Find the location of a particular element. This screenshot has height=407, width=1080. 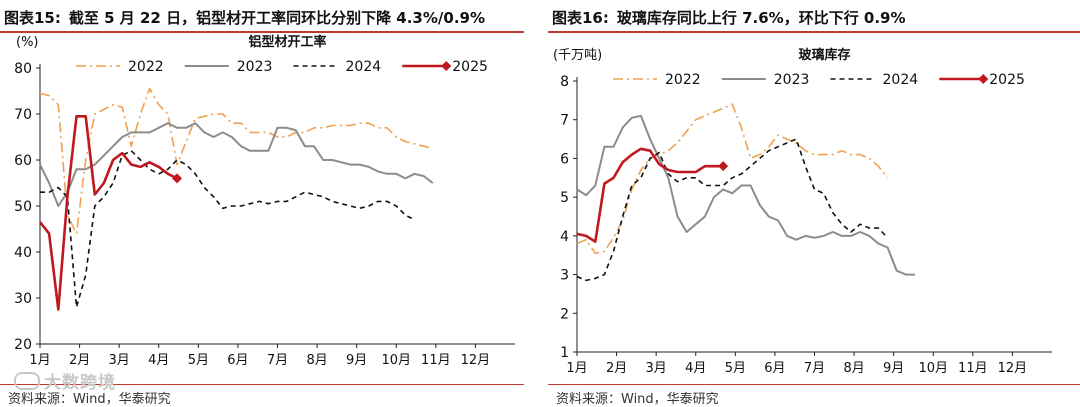

left-x-tick-label: 2月 is located at coordinates (79, 360).